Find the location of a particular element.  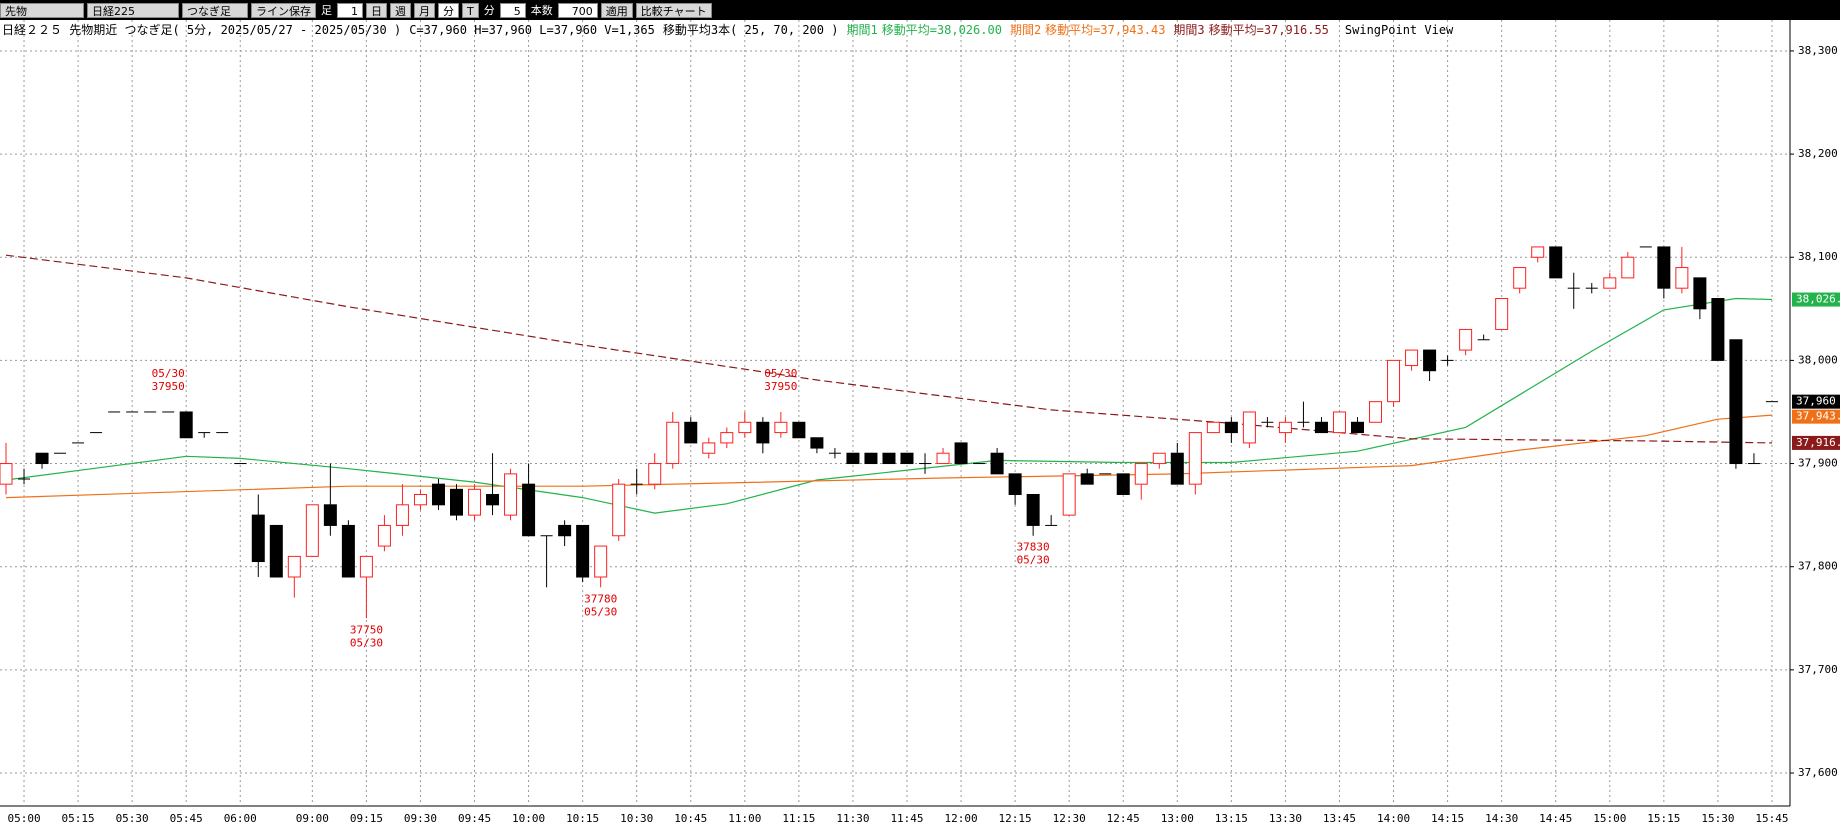

y-tick-label: 37,600 is located at coordinates (1818, 772).